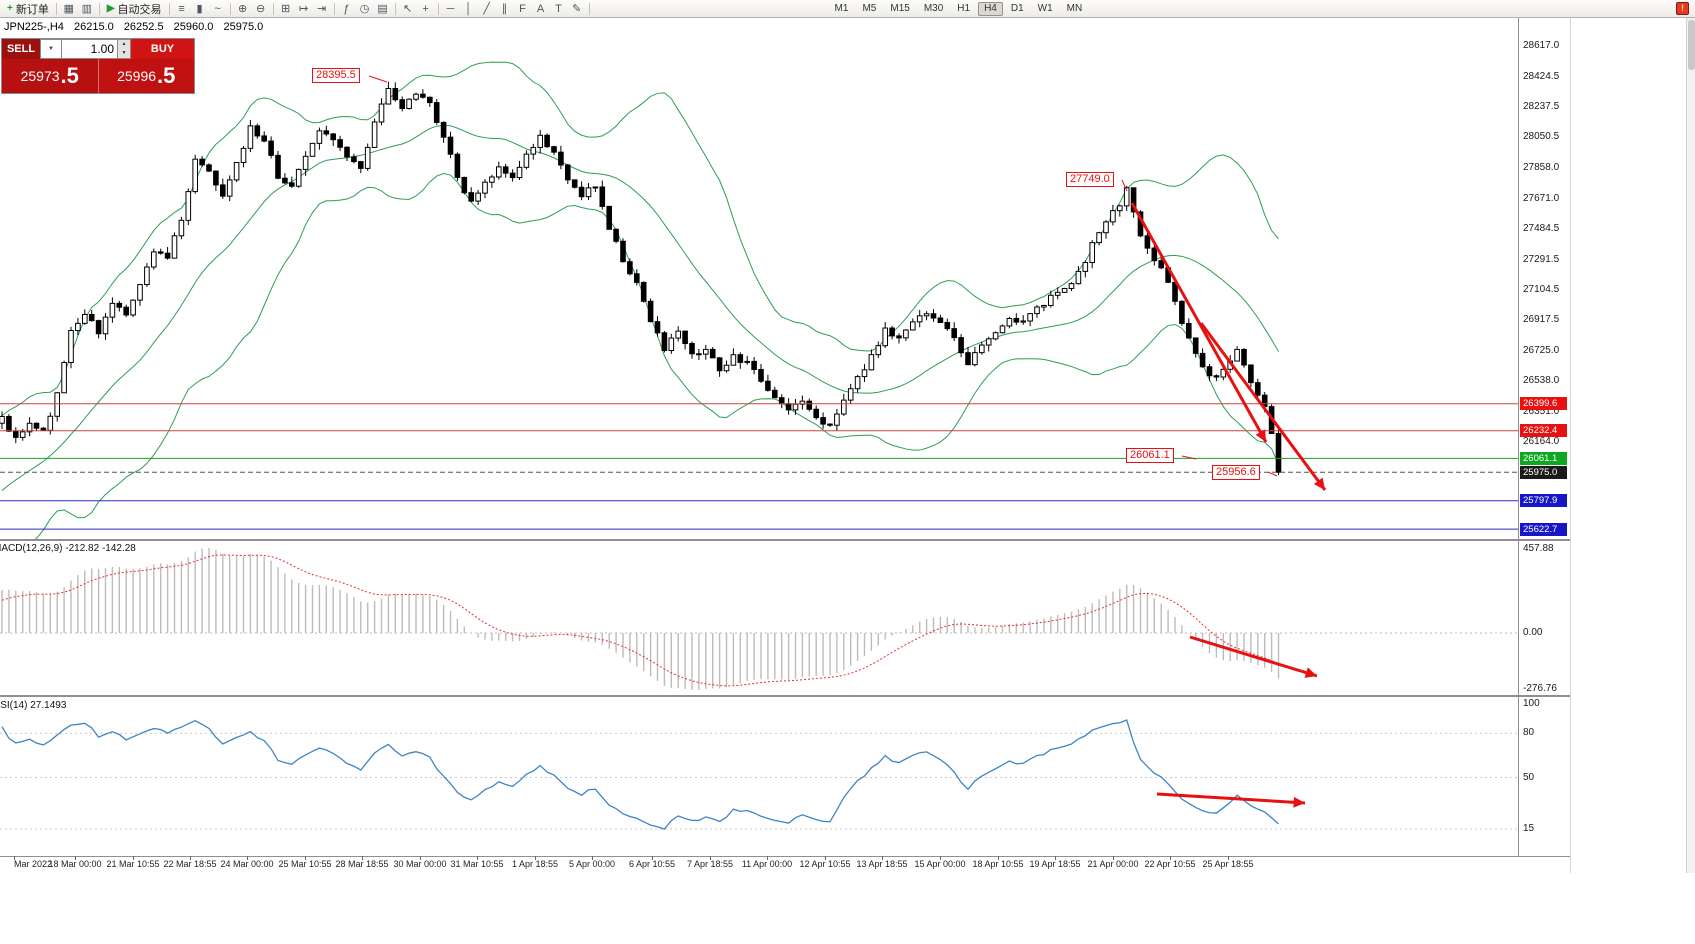  I want to click on timeframe-m30: M30, so click(933, 8).